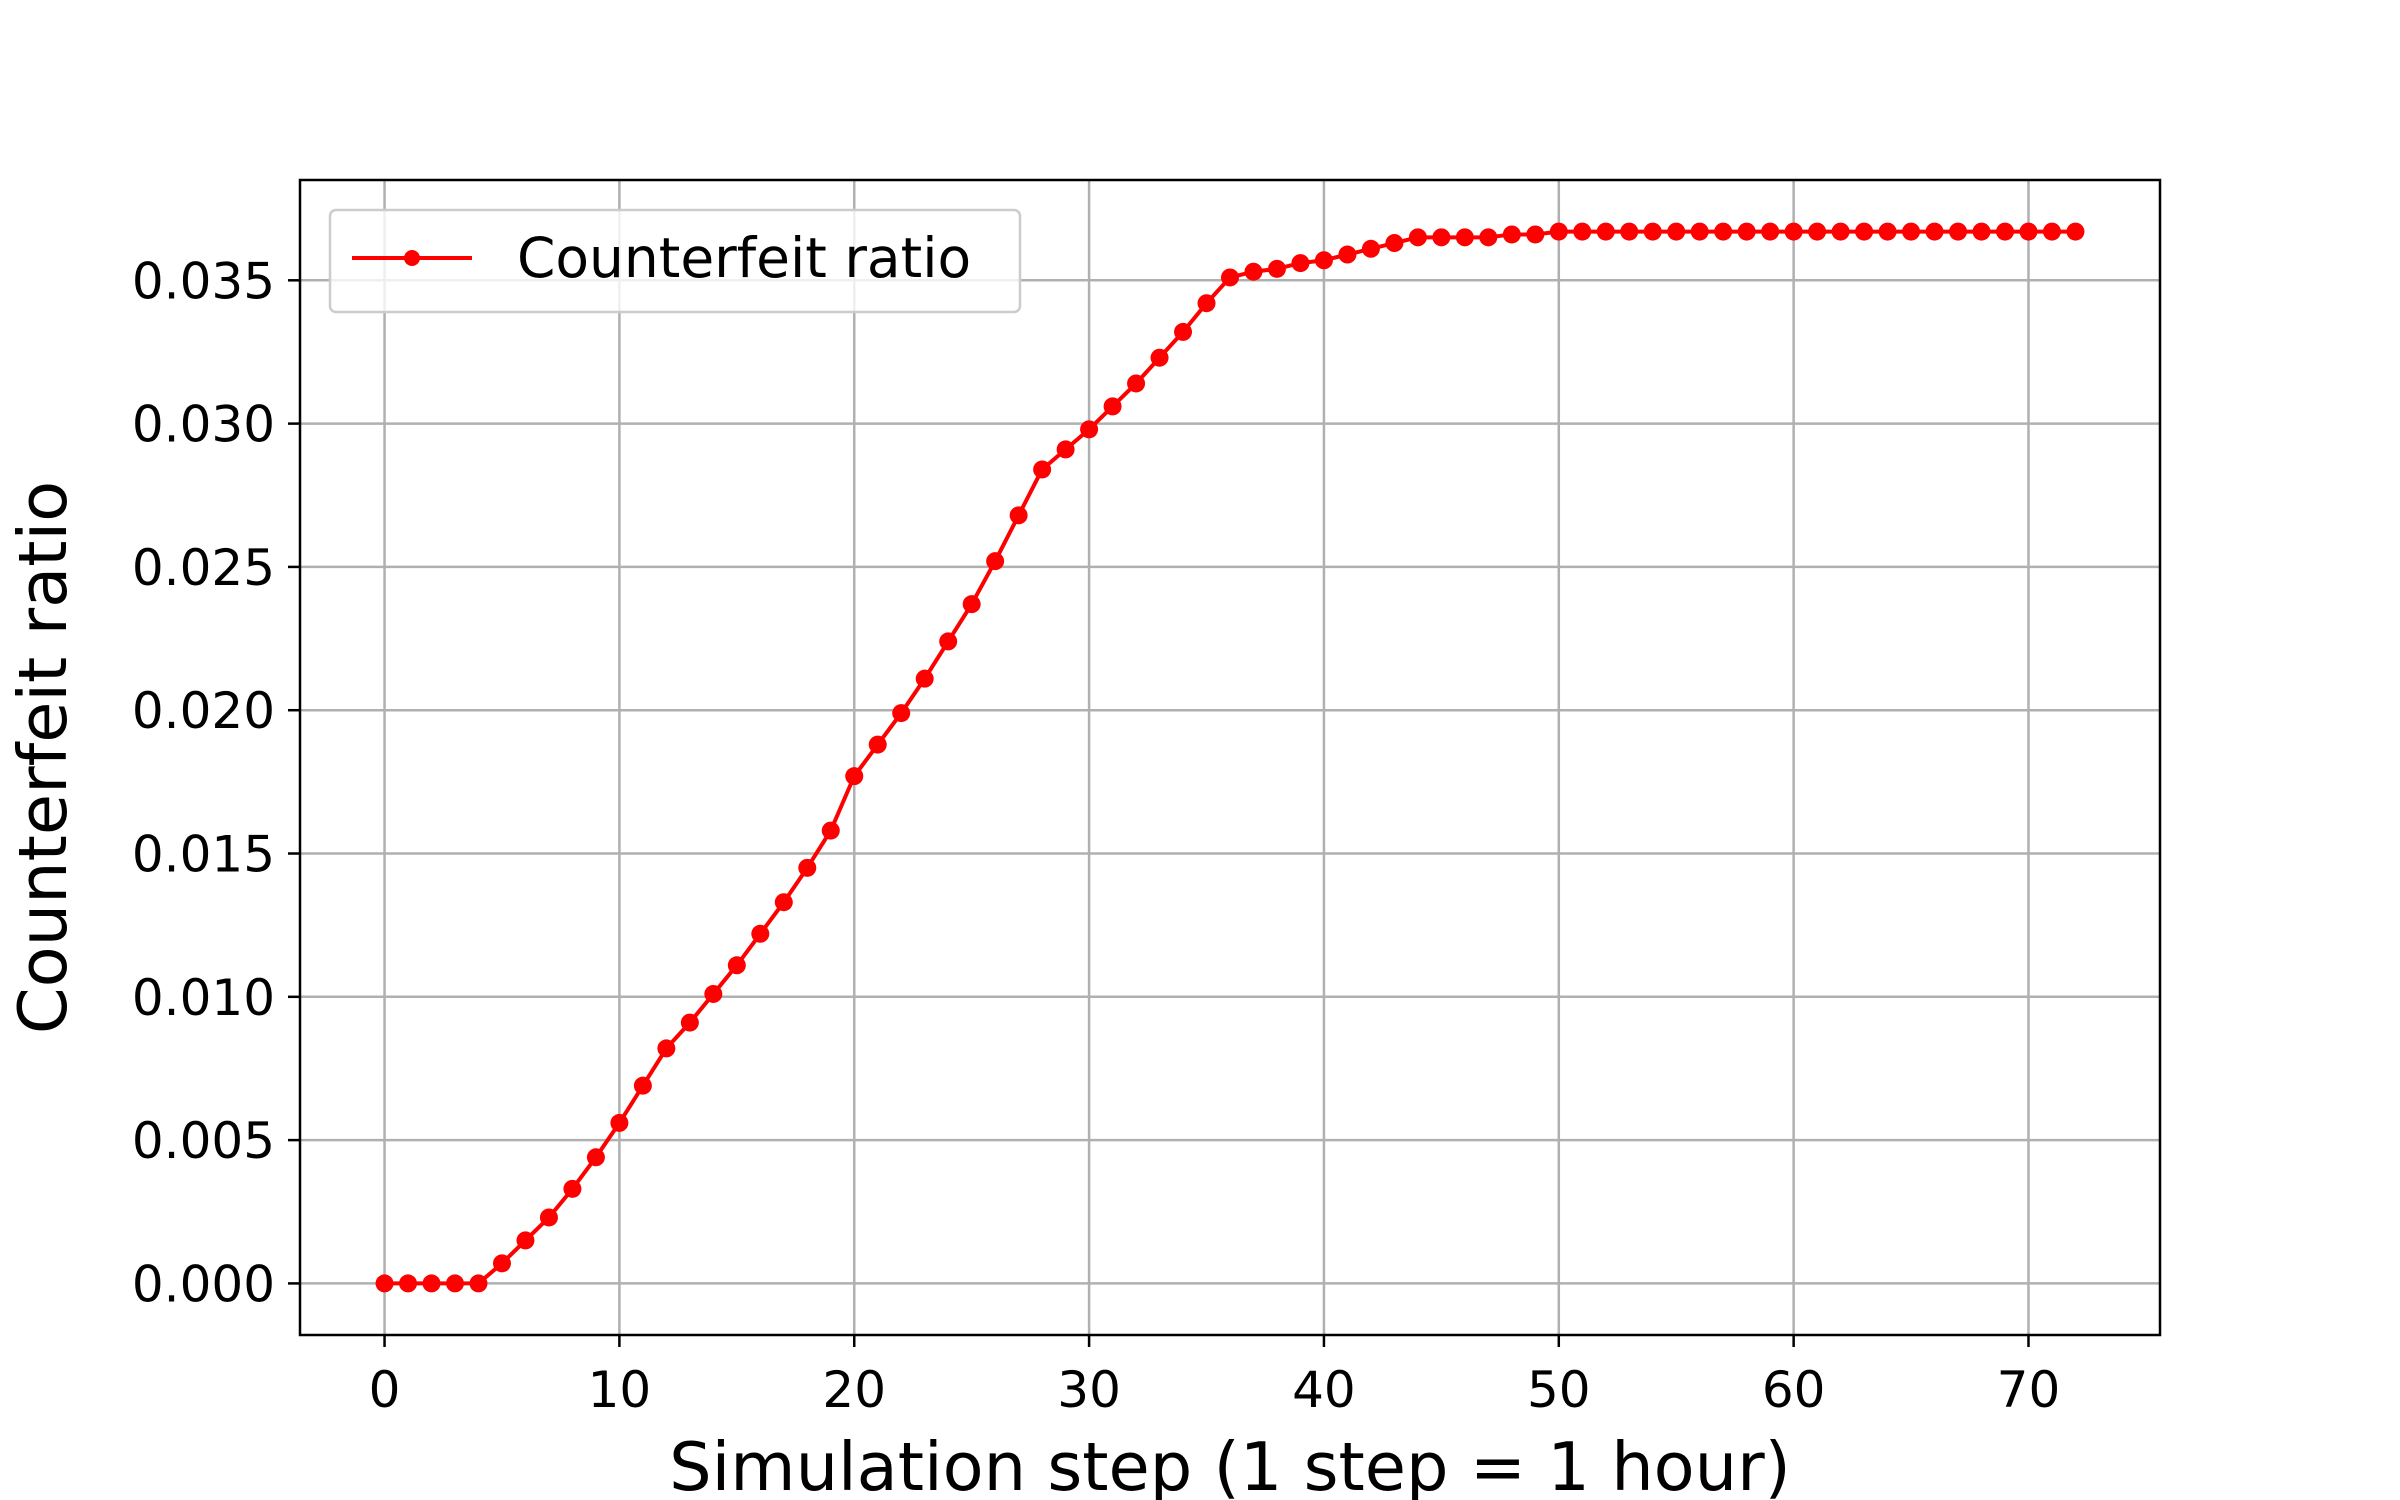  Describe the element at coordinates (203, 568) in the screenshot. I see `y-tick-label: 0.025` at that location.